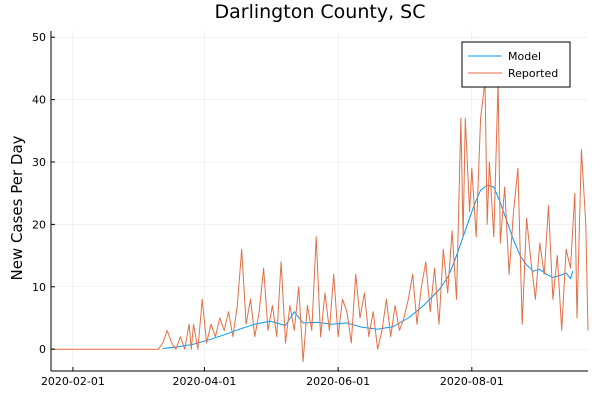  Describe the element at coordinates (17, 207) in the screenshot. I see `y-axis-label: New Cases Per Day` at that location.